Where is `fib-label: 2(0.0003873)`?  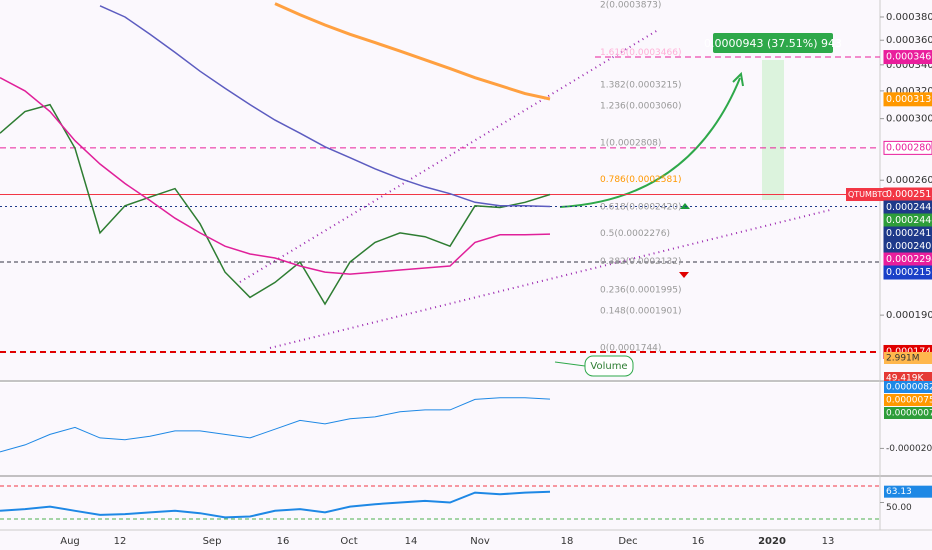 fib-label: 2(0.0003873) is located at coordinates (630, 5).